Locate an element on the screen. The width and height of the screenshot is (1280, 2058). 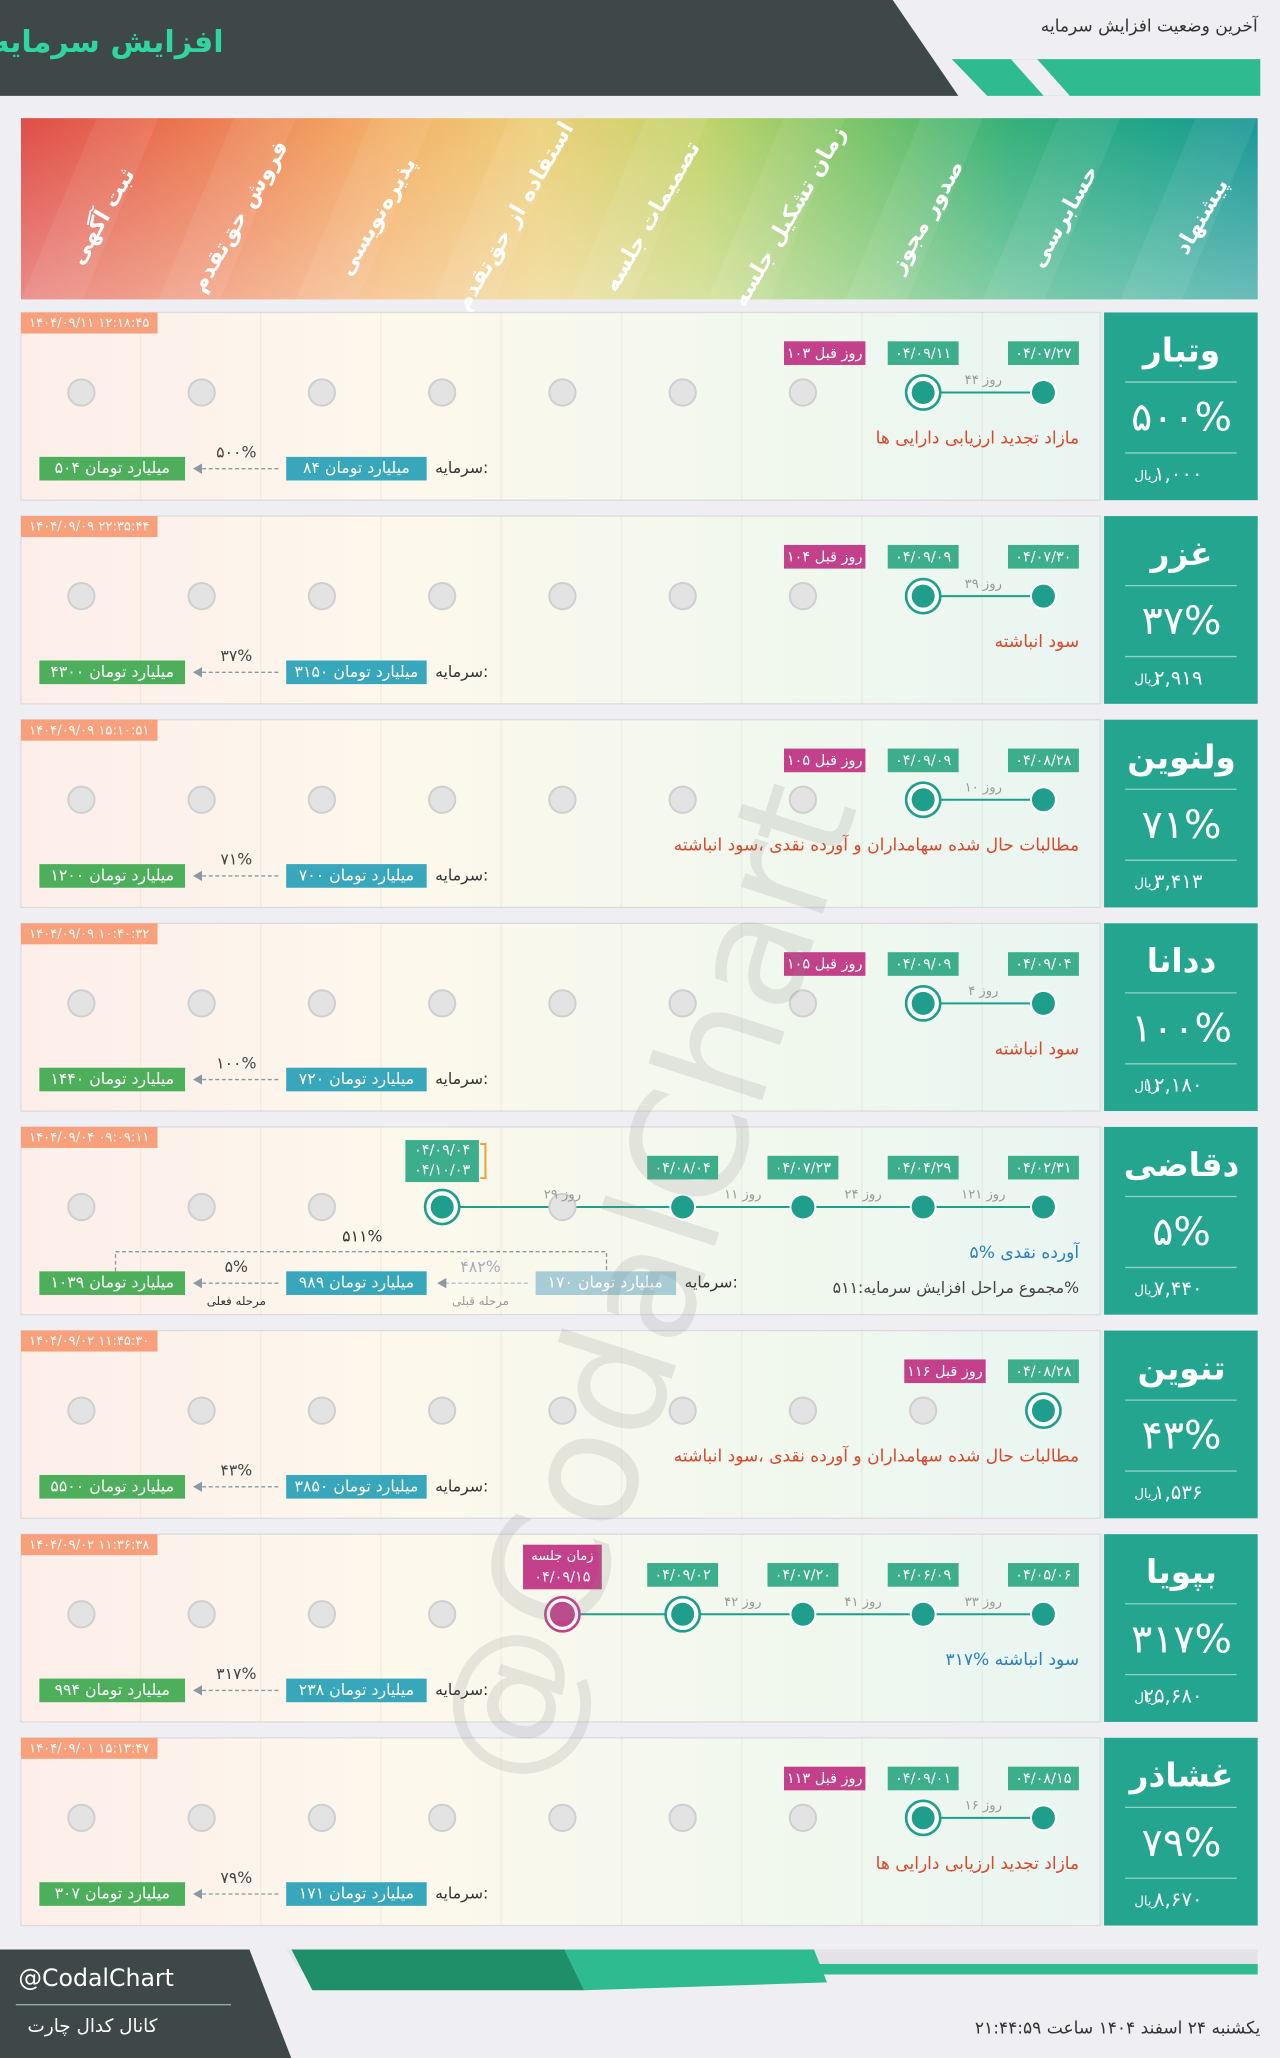
footer-datetime: یکشنبه ۲۴ اسفند ۱۴۰۴ ساعت ۲۱:۴۴:۵۹ is located at coordinates (1118, 2028).